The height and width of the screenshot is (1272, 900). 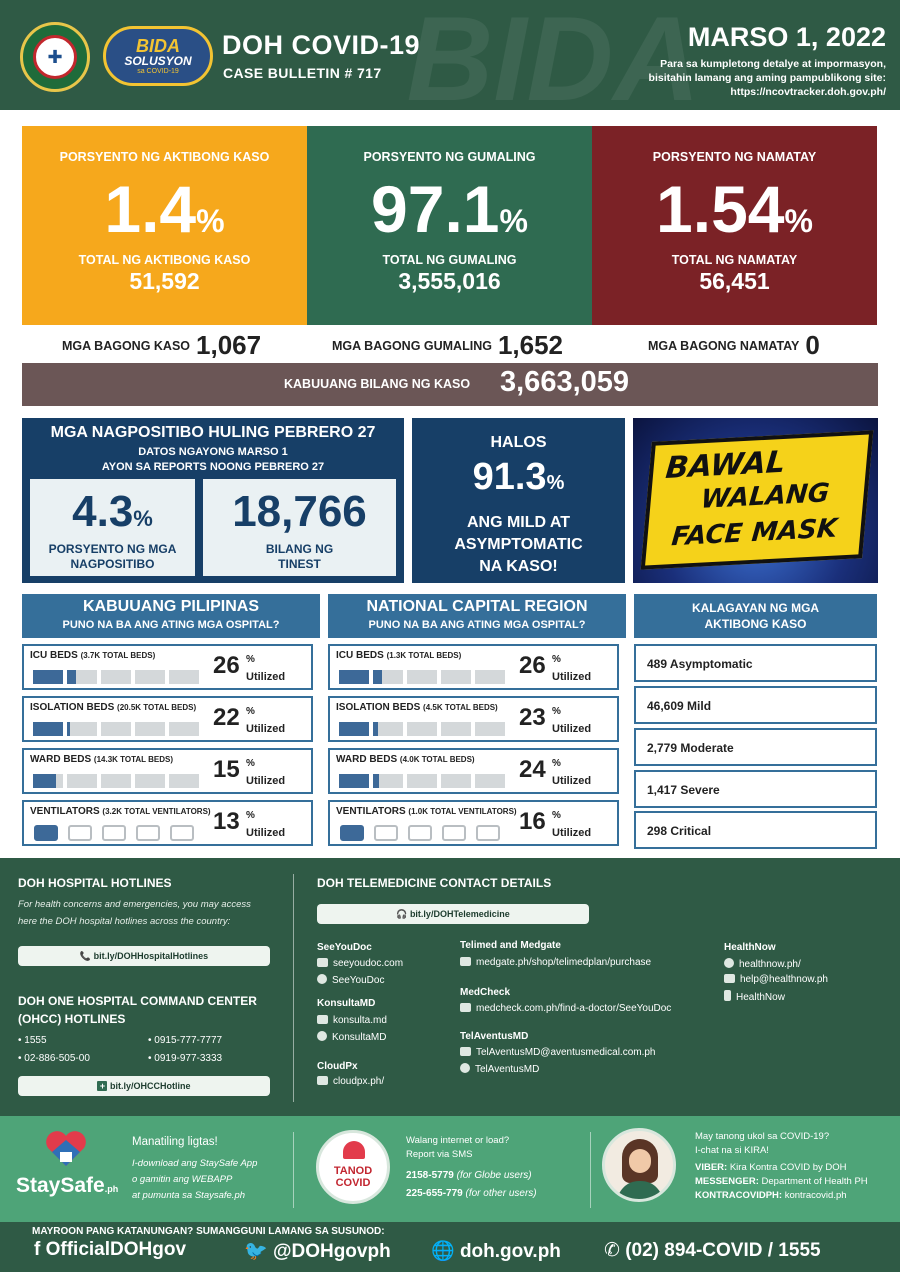 I want to click on ncr-utilization-row: WARD BEDS (4.0K TOTAL BEDS) 24% Utilized, so click(x=473, y=771).